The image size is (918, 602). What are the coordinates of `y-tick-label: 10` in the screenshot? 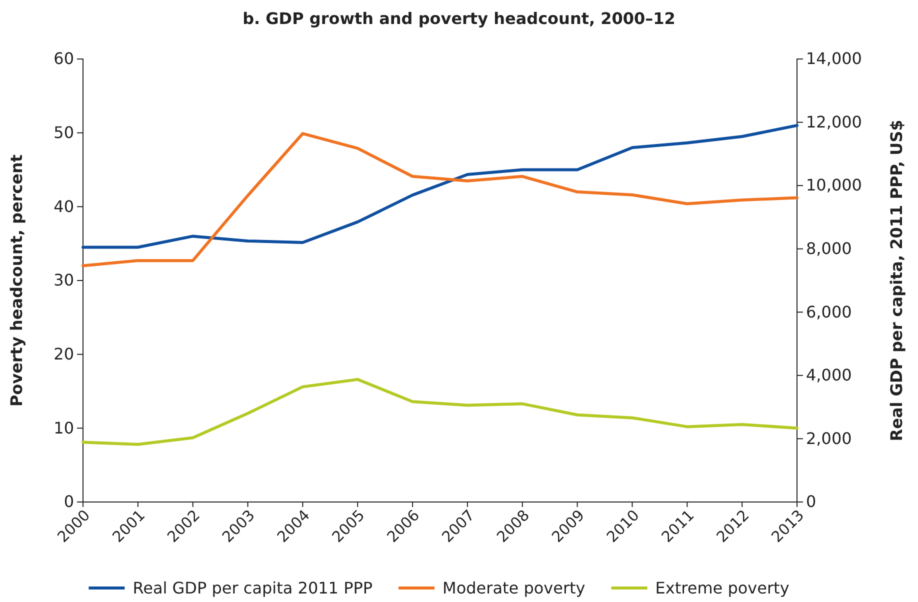 It's located at (64, 428).